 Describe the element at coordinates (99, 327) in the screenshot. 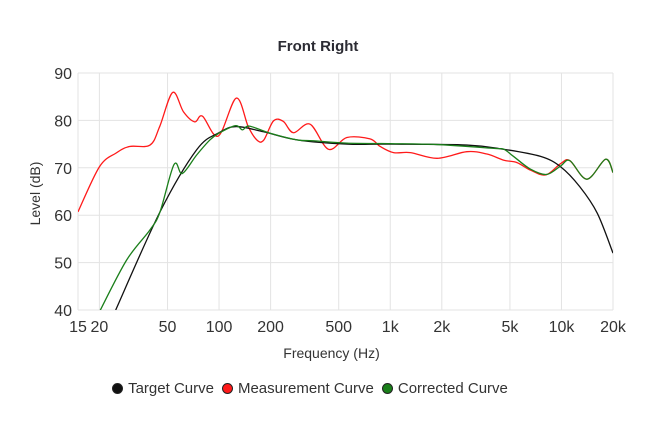

I see `x-tick-label: 20` at that location.